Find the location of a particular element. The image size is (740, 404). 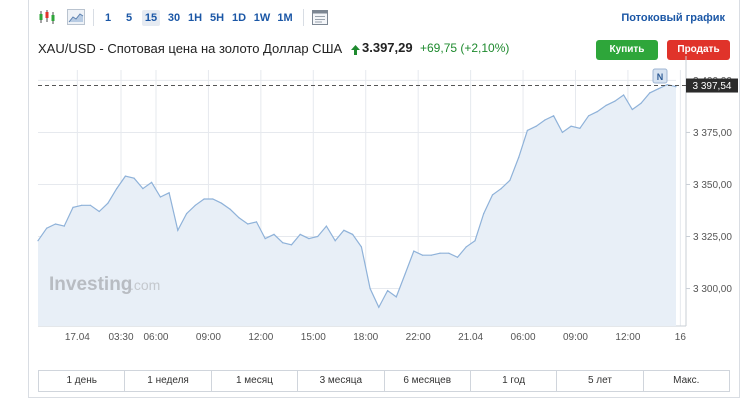

y-tick-label: 3 375,00 is located at coordinates (712, 133).